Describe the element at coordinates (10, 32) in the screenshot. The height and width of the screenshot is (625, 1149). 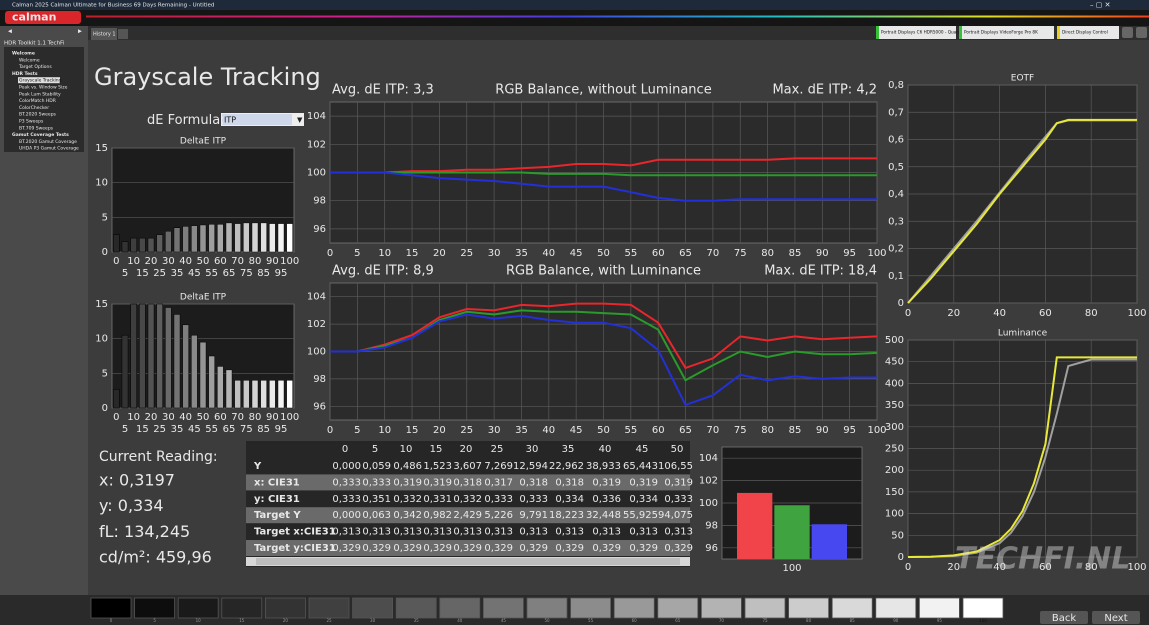
I see `sidebar-arrows: ◀` at that location.